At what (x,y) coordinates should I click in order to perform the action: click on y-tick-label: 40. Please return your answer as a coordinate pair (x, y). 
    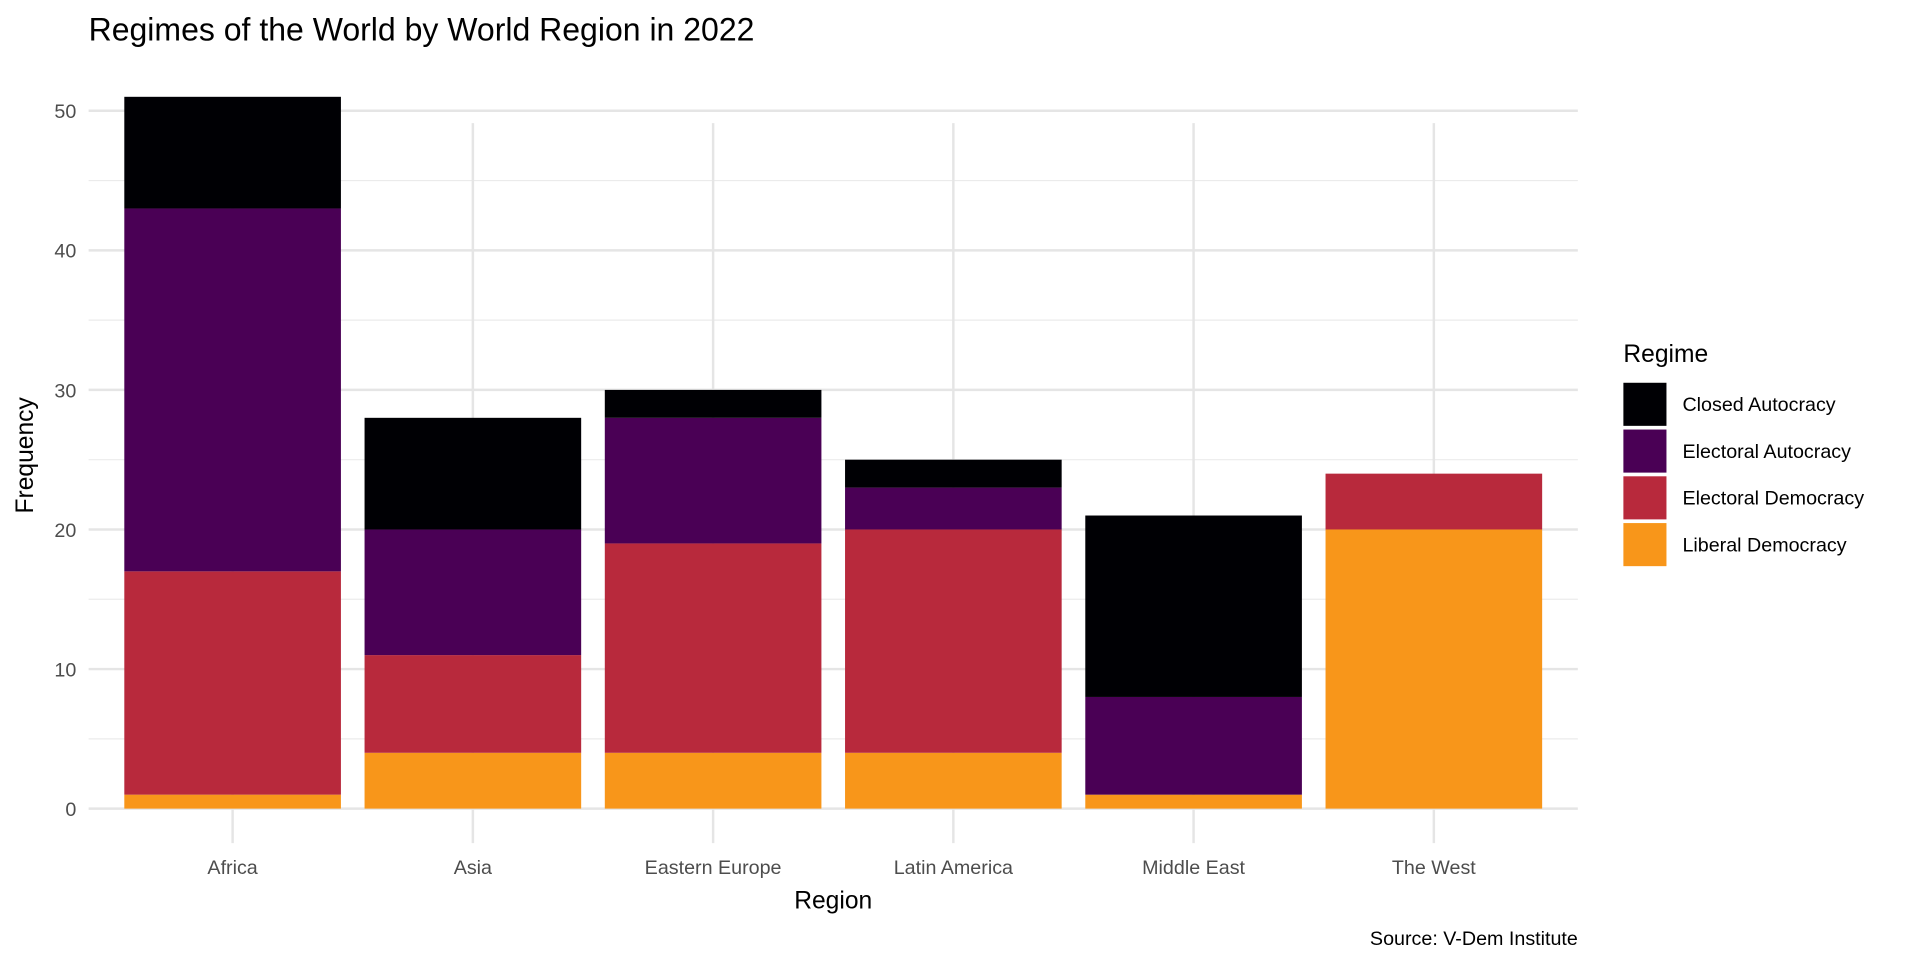
    Looking at the image, I should click on (65, 252).